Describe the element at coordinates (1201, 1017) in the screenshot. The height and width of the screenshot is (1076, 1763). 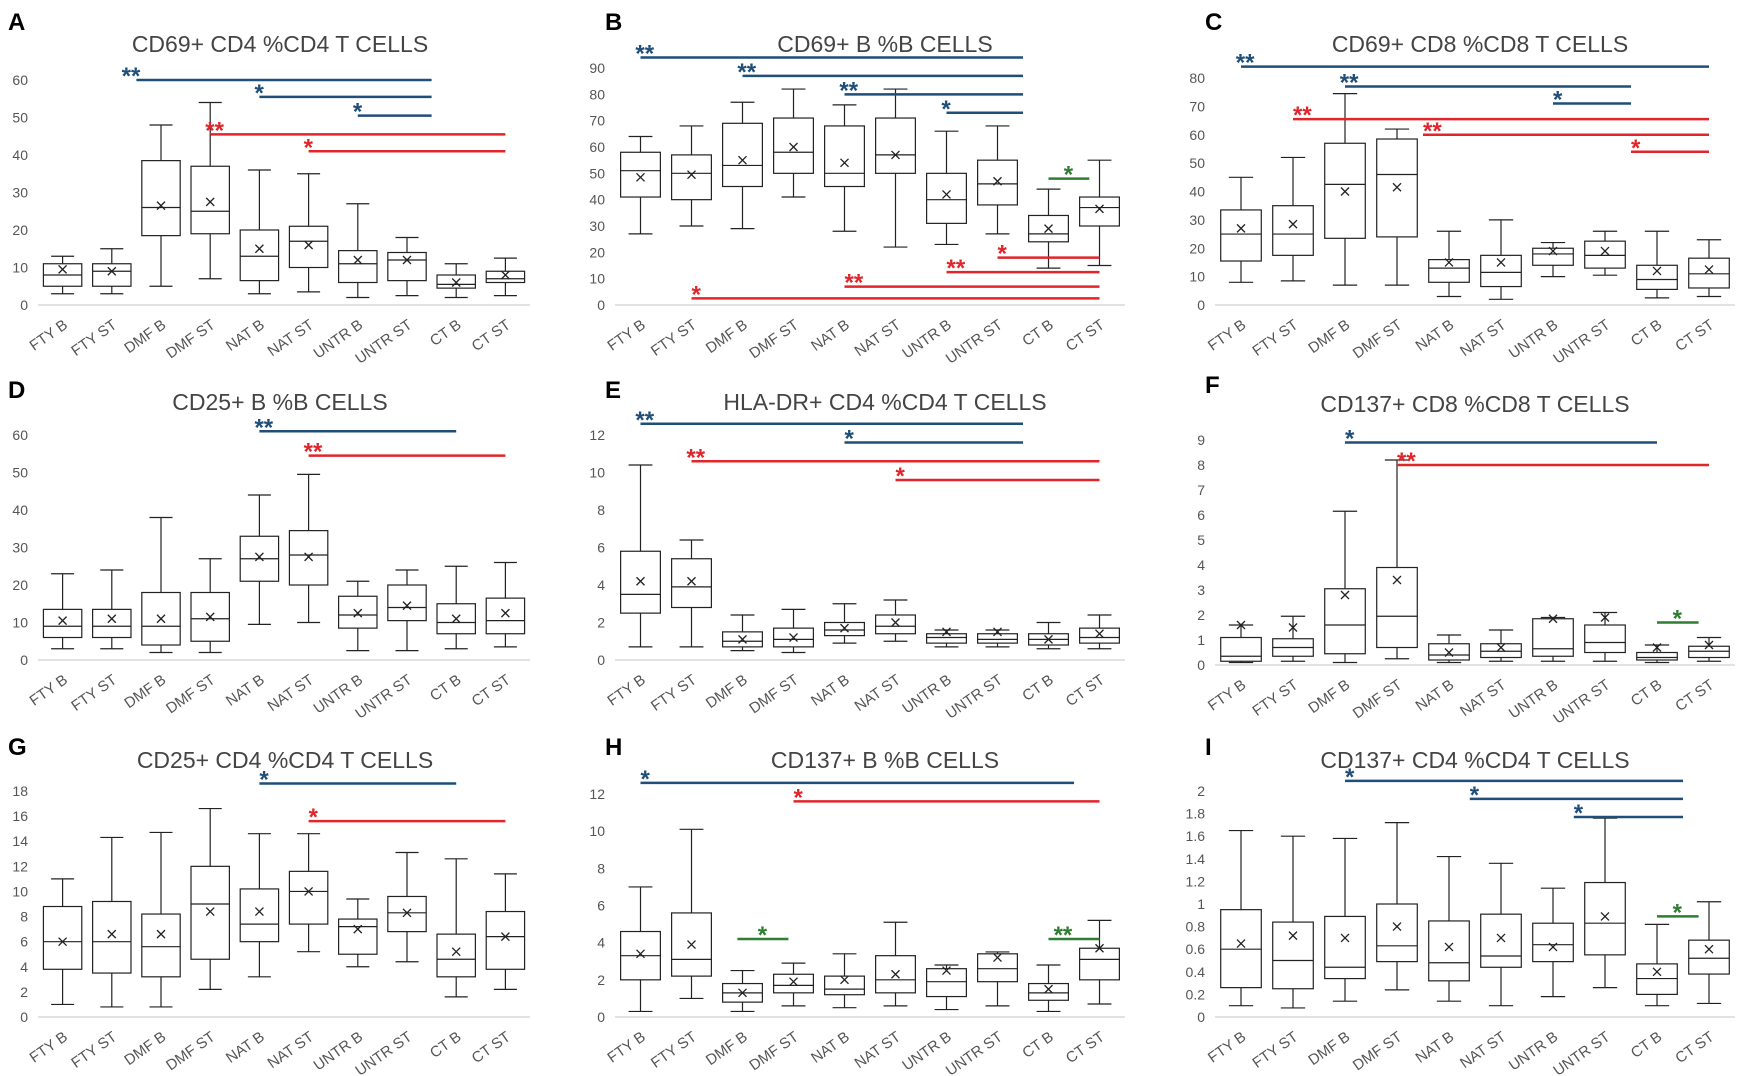
I see `y-tick-label: 0` at that location.